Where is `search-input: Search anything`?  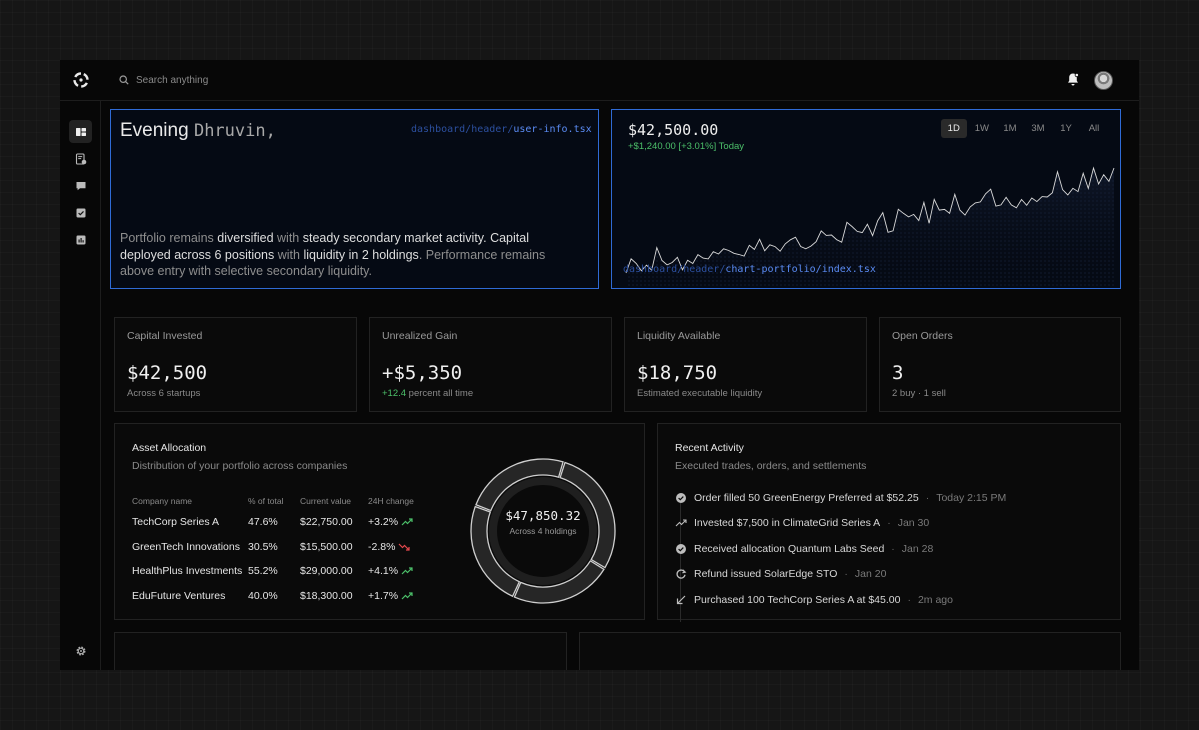 search-input: Search anything is located at coordinates (172, 80).